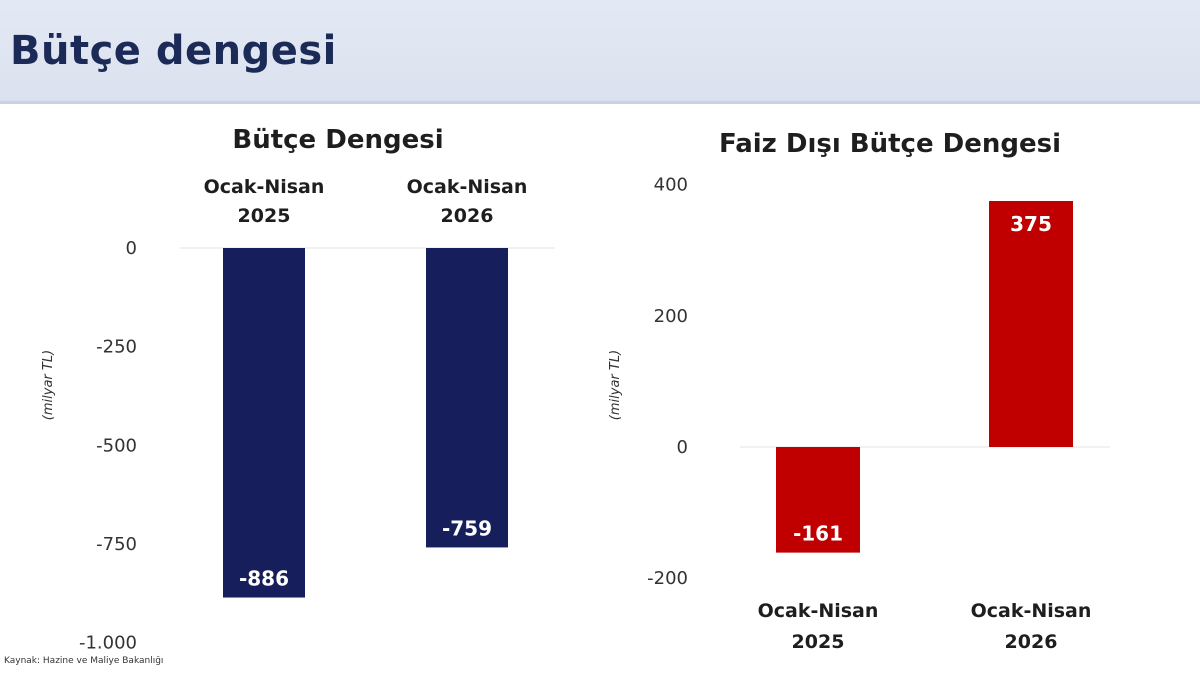 The width and height of the screenshot is (1200, 675). I want to click on y-tick-label: -750, so click(116, 544).